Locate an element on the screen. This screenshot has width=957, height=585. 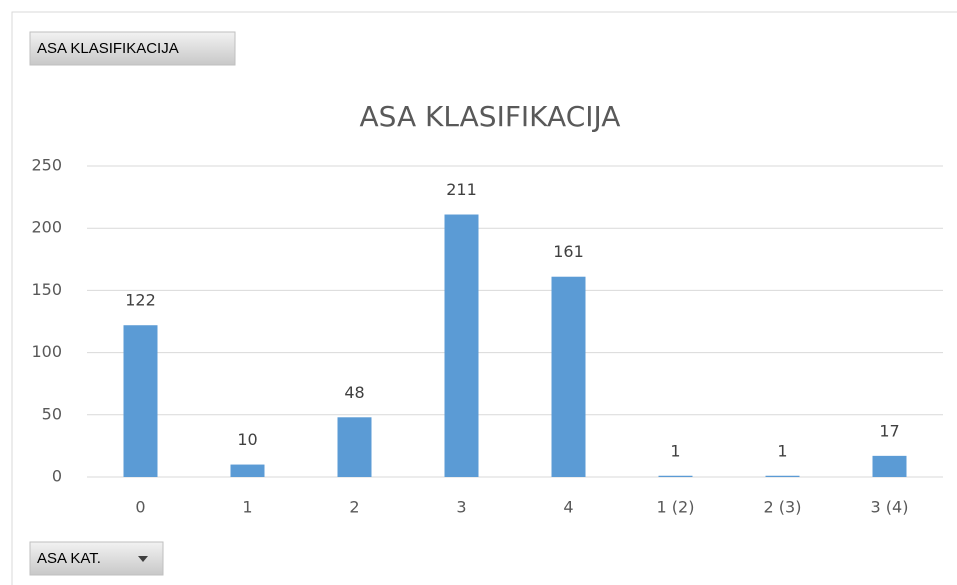
x-tick-label: 2 is located at coordinates (354, 507).